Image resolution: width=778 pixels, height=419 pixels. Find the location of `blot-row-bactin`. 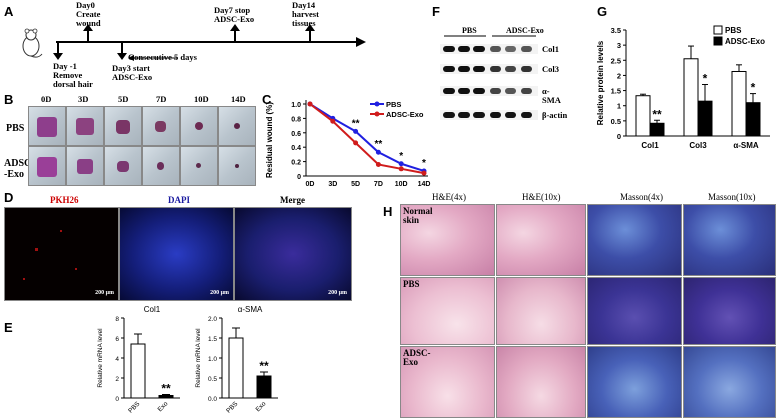

blot-row-bactin is located at coordinates (489, 115).